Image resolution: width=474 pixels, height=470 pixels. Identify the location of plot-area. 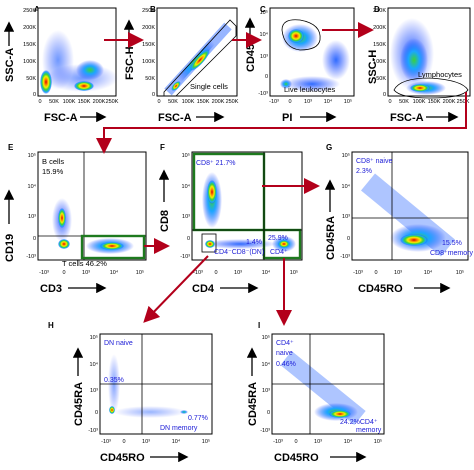
(410, 206).